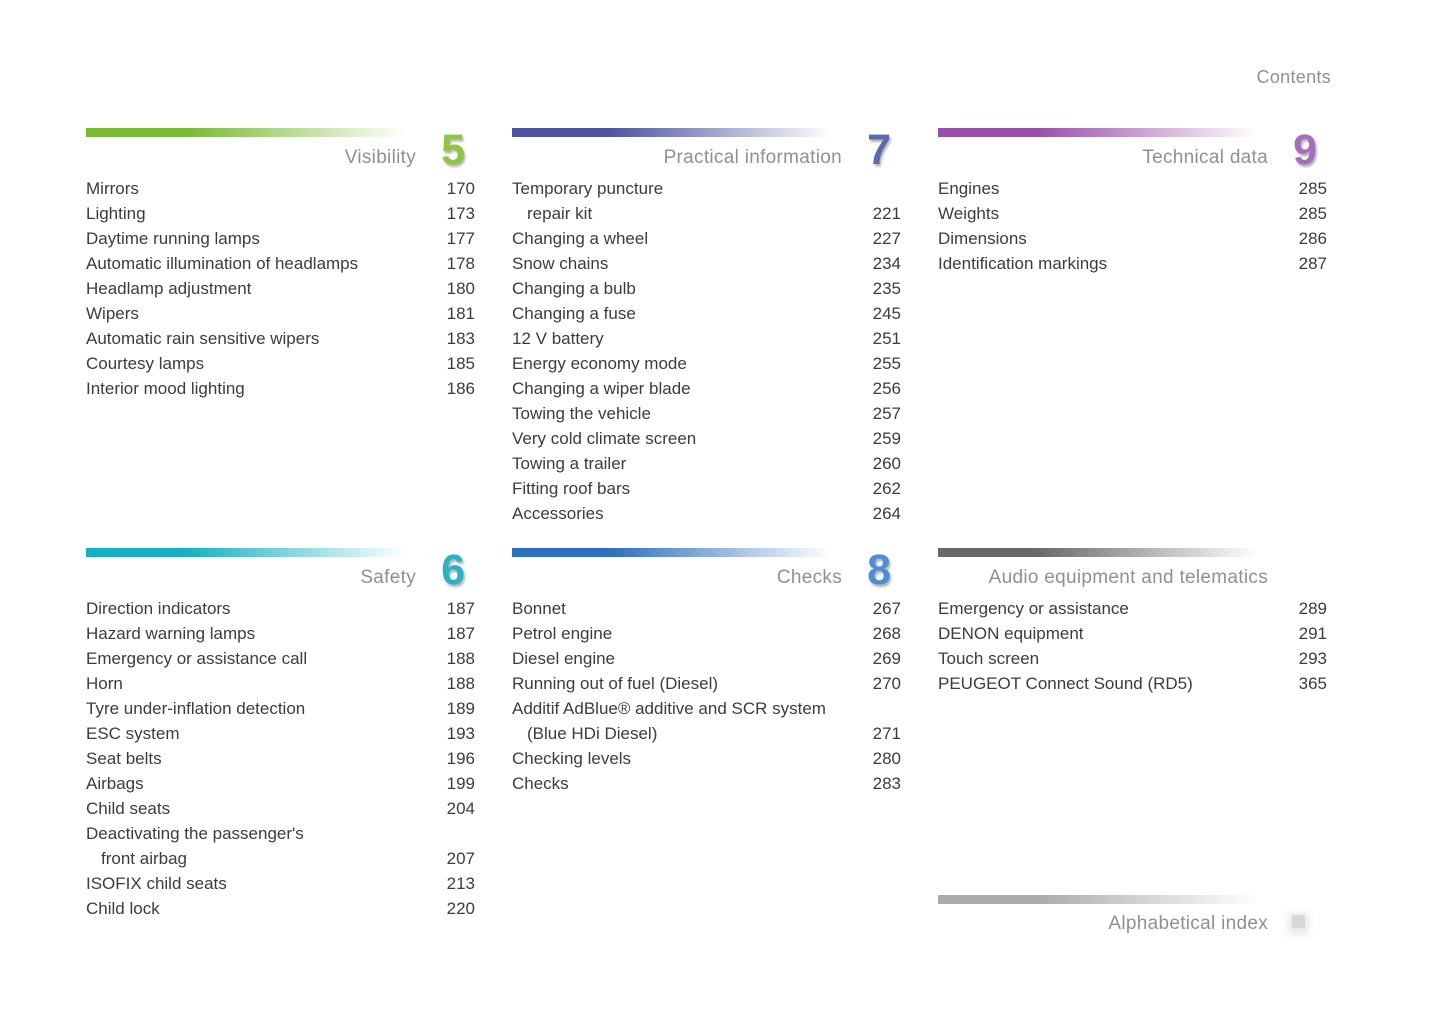  I want to click on toc-item-label-line: Towing the vehicle, so click(581, 413).